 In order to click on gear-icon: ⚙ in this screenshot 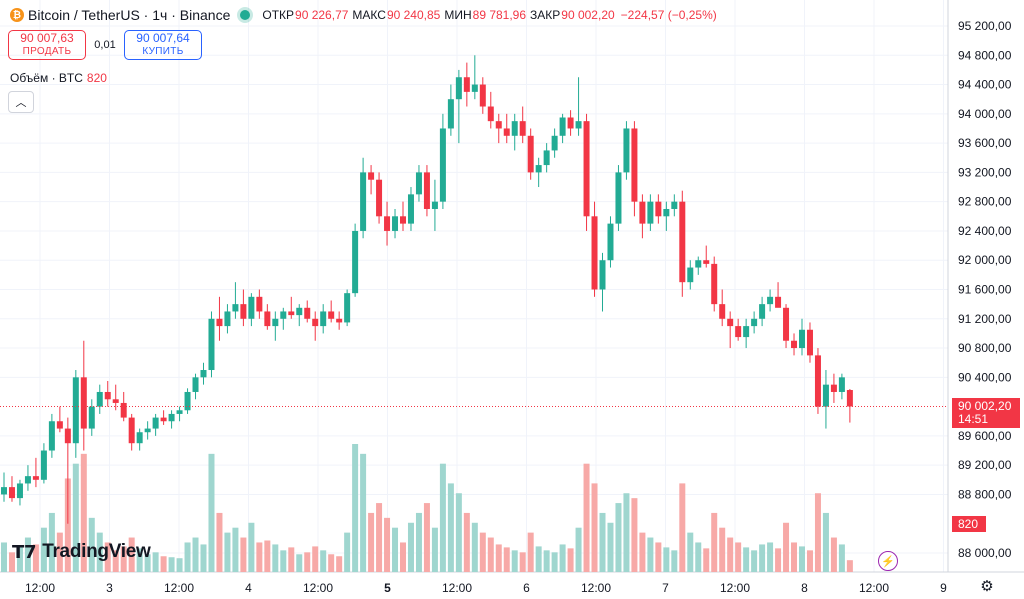, I will do `click(987, 586)`.